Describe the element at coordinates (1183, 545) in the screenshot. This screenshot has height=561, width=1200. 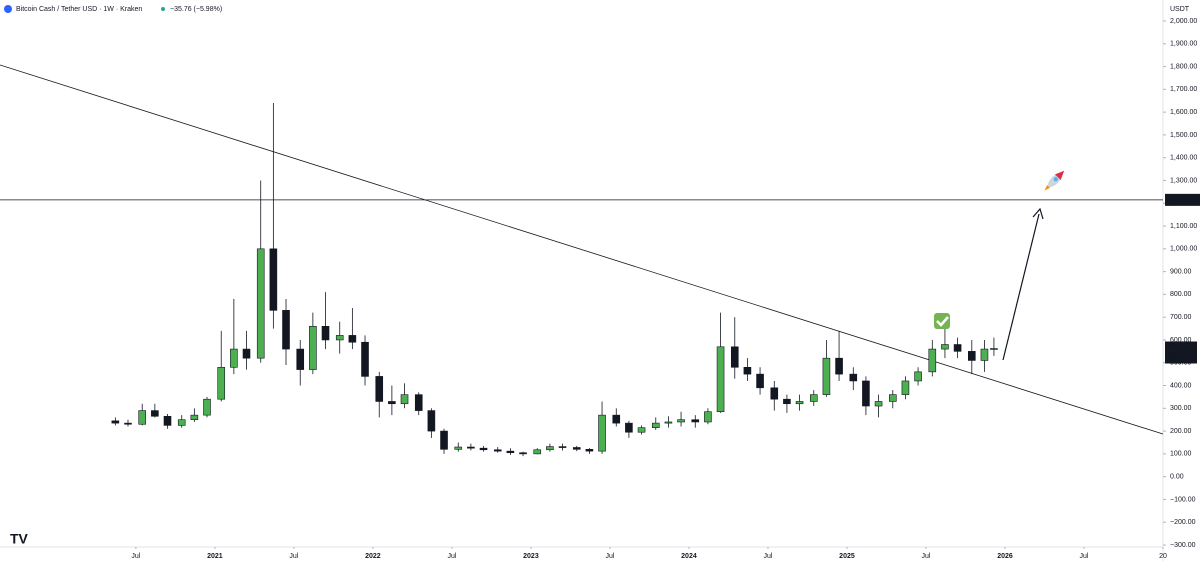
I see `y-tick-label: −300.00` at that location.